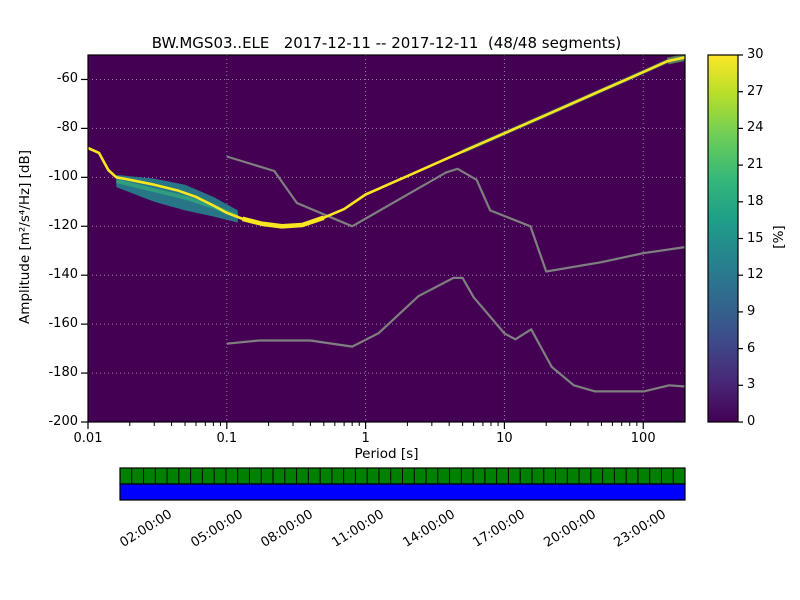 This screenshot has height=600, width=800. Describe the element at coordinates (63, 177) in the screenshot. I see `y-tick-label: -100` at that location.